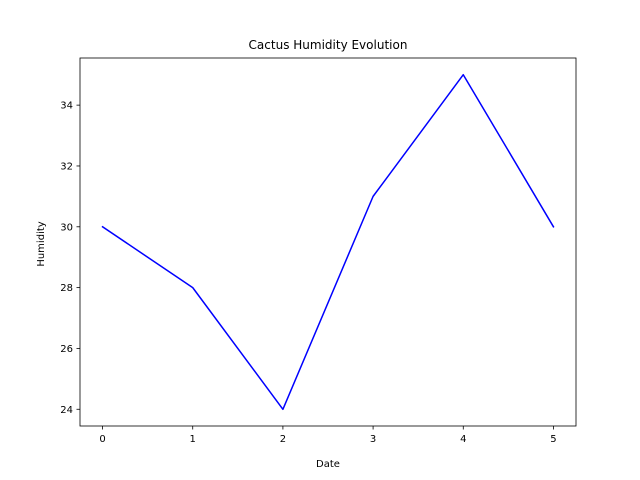 The height and width of the screenshot is (480, 640). Describe the element at coordinates (66, 349) in the screenshot. I see `y-tick-label: 26` at that location.